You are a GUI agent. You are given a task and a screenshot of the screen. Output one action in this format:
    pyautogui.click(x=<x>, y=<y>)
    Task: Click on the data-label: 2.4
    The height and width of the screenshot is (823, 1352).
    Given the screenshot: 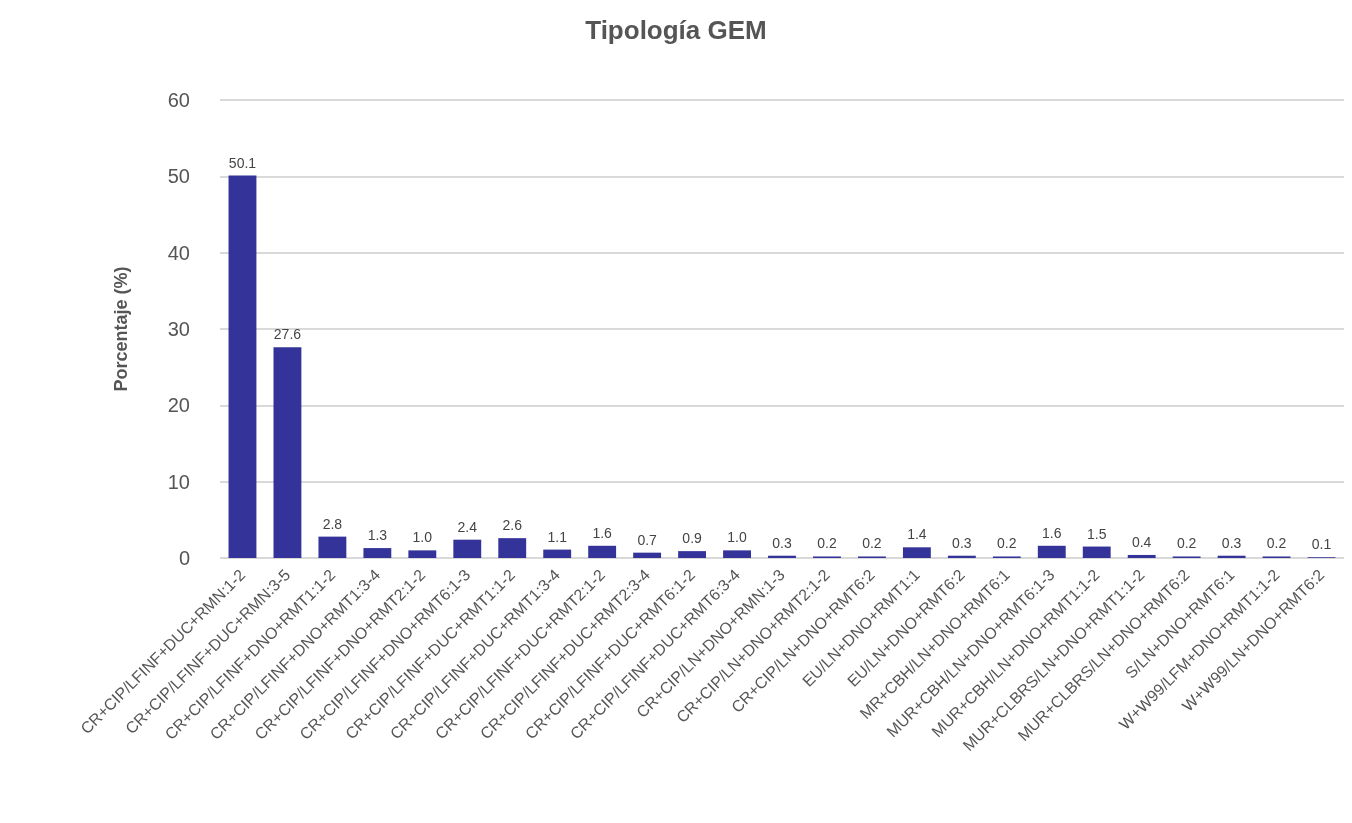 What is the action you would take?
    pyautogui.click(x=467, y=526)
    